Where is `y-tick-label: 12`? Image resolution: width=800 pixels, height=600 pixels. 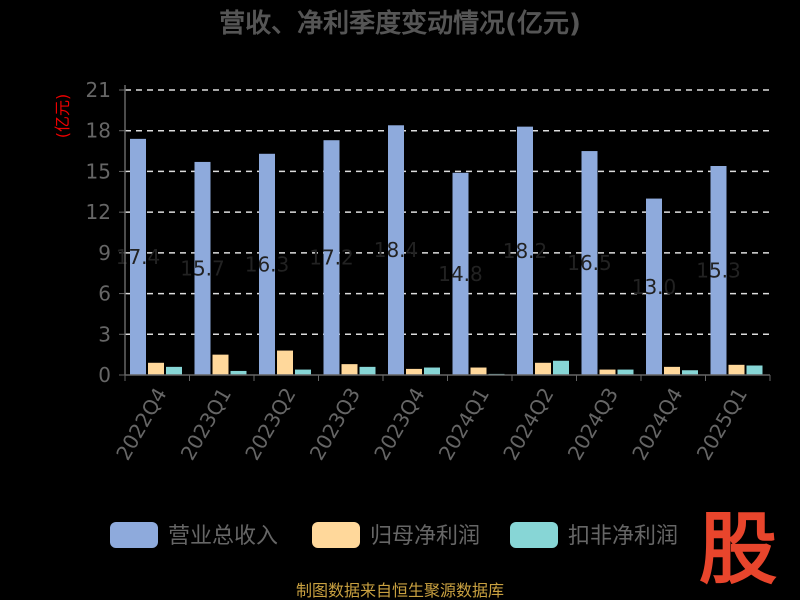 y-tick-label: 12 is located at coordinates (98, 212).